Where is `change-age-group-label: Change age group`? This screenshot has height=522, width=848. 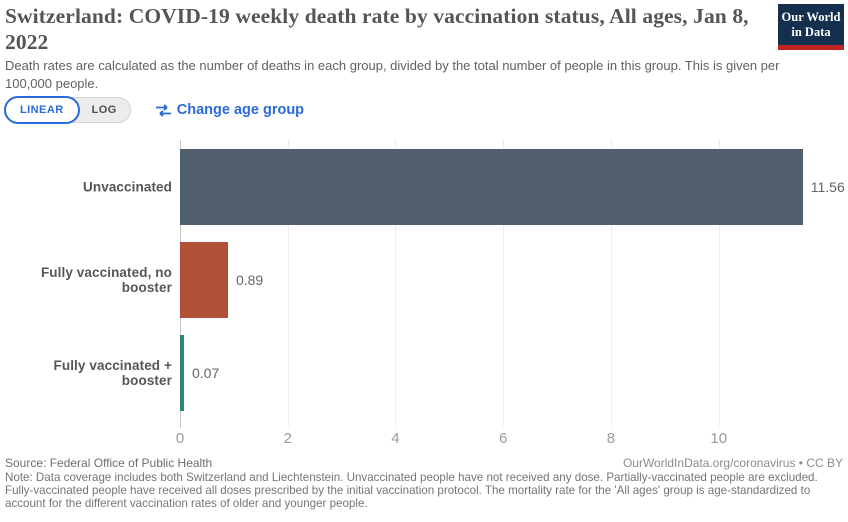
change-age-group-label: Change age group is located at coordinates (240, 110).